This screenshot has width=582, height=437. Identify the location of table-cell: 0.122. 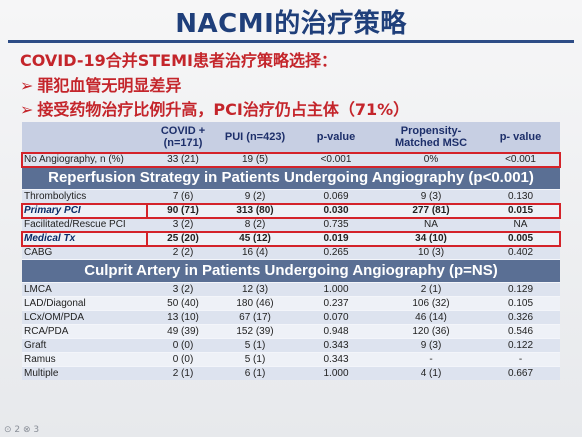
(520, 345).